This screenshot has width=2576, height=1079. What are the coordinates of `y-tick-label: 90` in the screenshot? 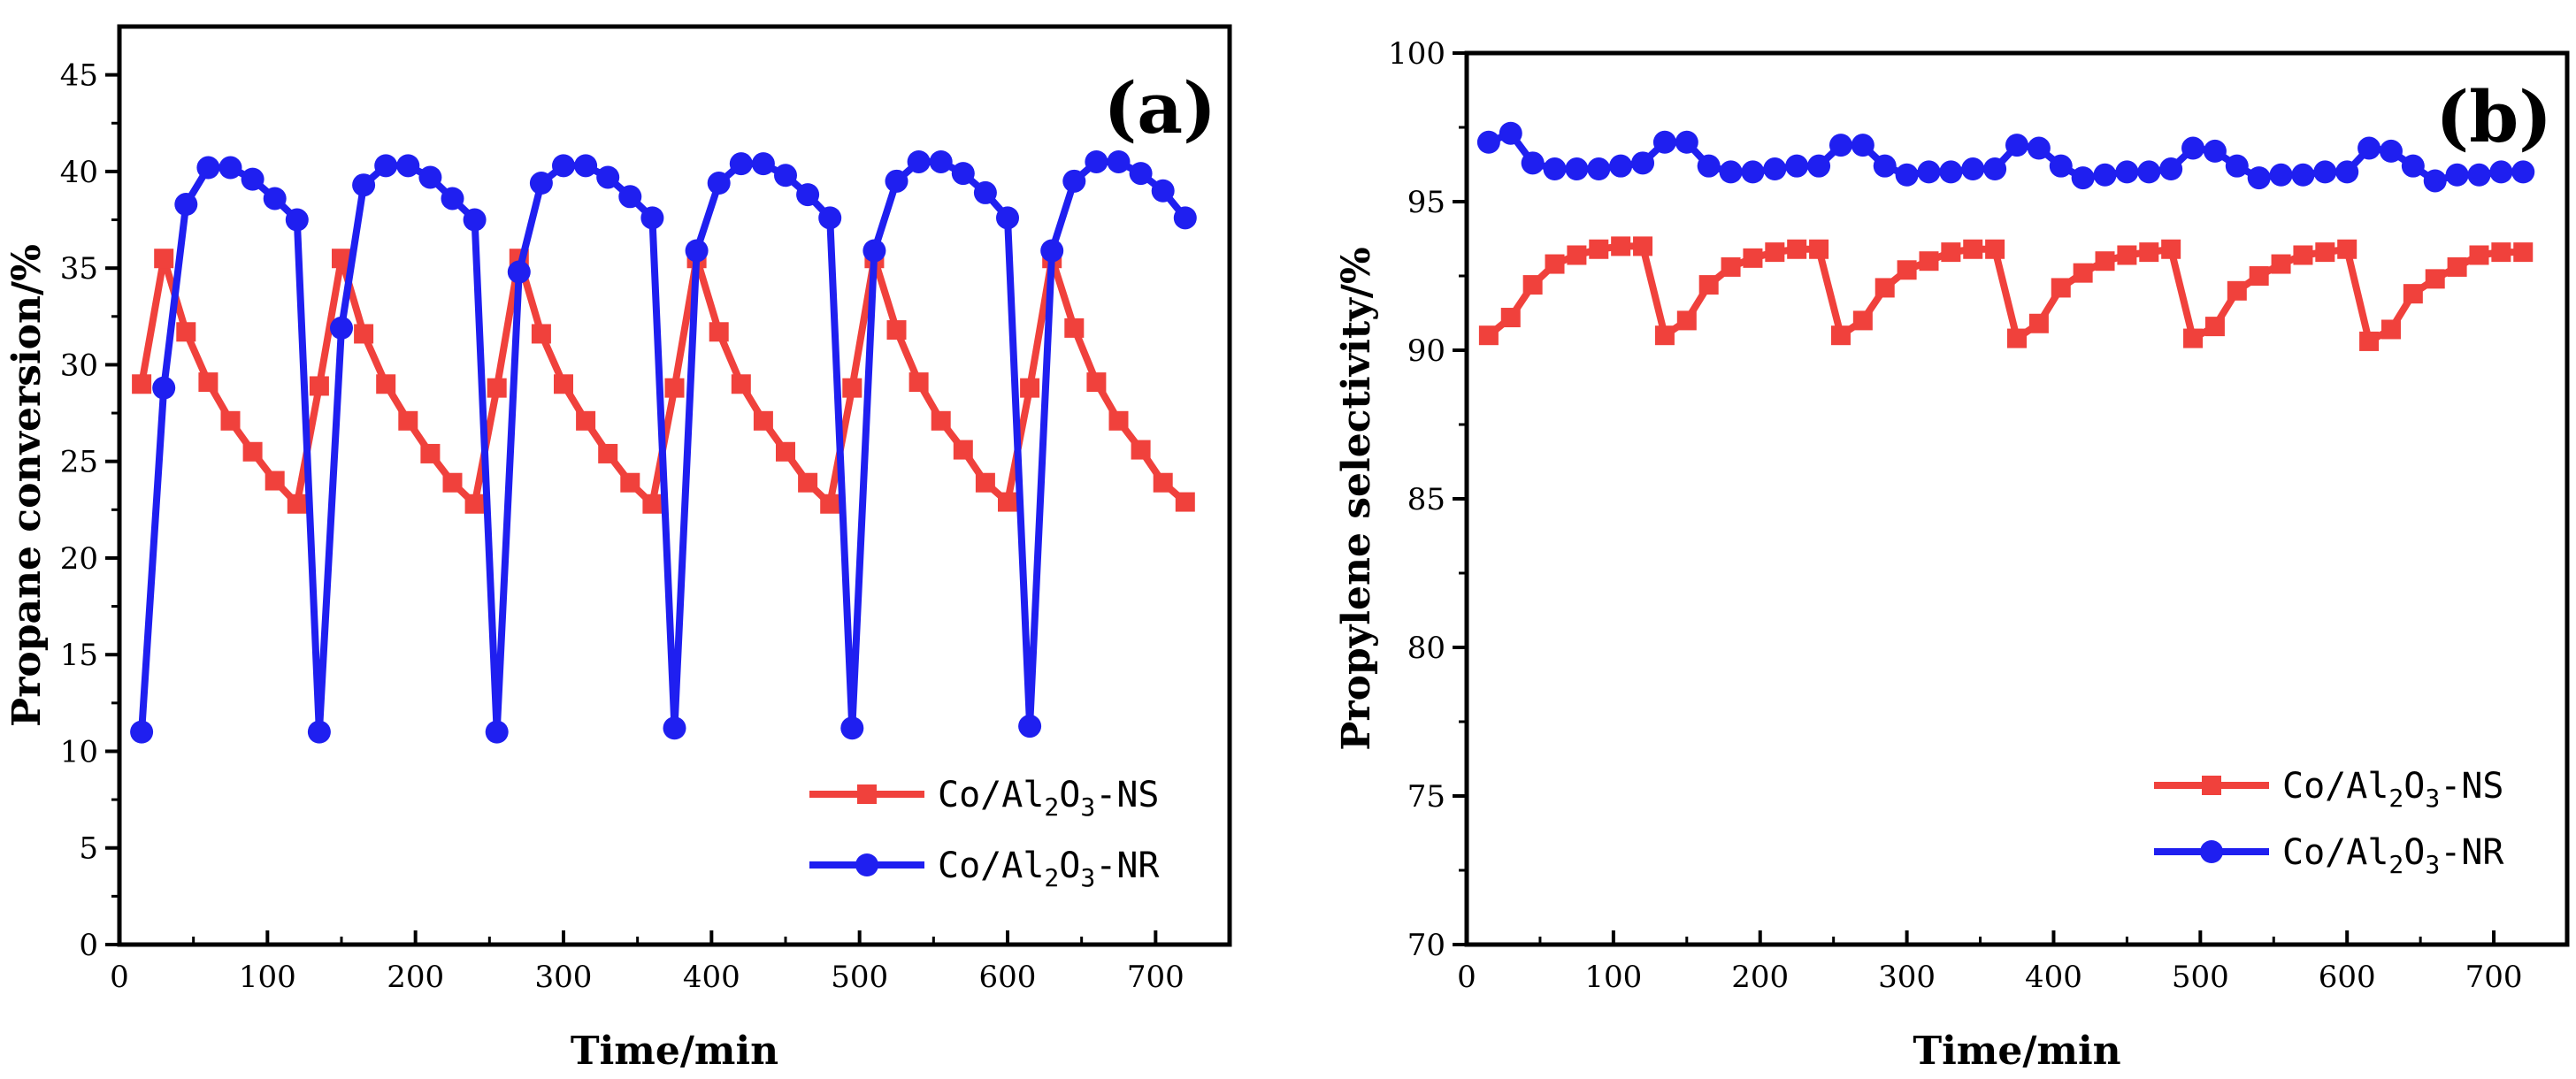 It's located at (1426, 351).